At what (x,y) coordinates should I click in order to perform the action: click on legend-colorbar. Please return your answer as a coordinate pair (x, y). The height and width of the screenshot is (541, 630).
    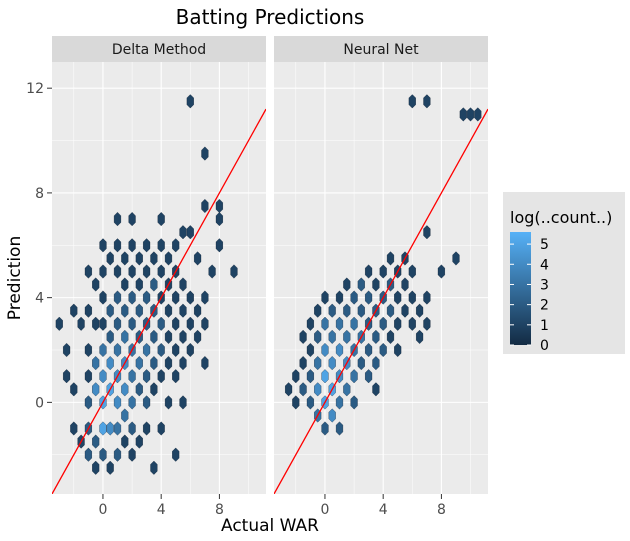
    Looking at the image, I should click on (520, 288).